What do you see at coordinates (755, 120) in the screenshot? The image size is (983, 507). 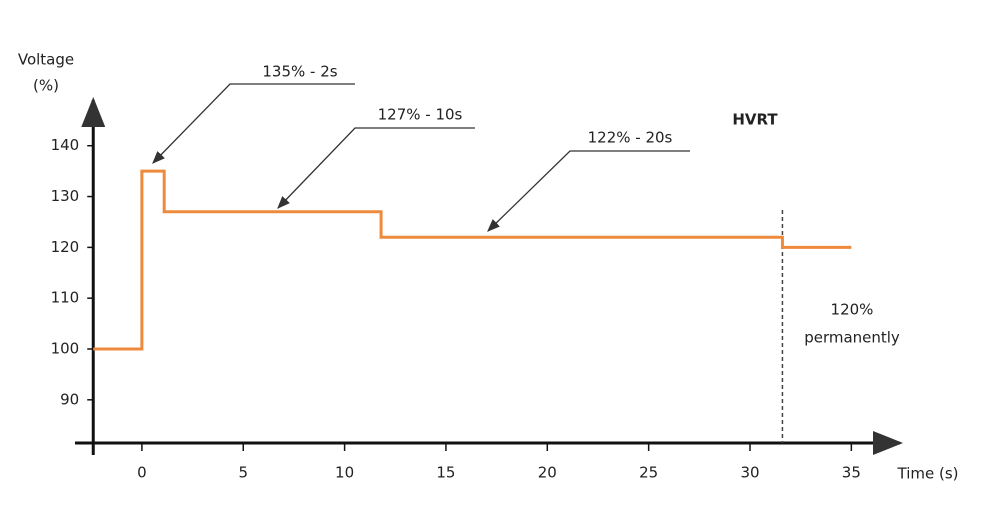 I see `chart-title: HVRT` at bounding box center [755, 120].